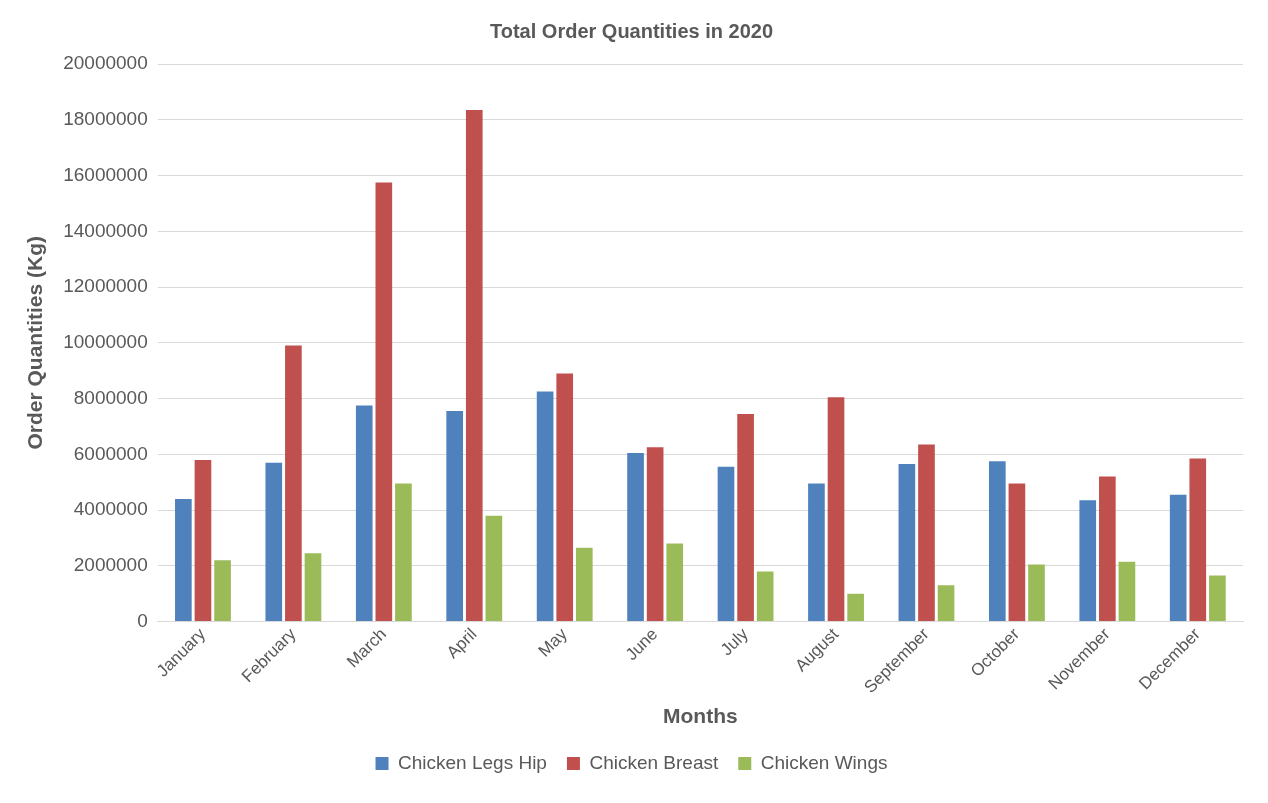  What do you see at coordinates (105, 174) in the screenshot?
I see `y-tick-label: 16000000` at bounding box center [105, 174].